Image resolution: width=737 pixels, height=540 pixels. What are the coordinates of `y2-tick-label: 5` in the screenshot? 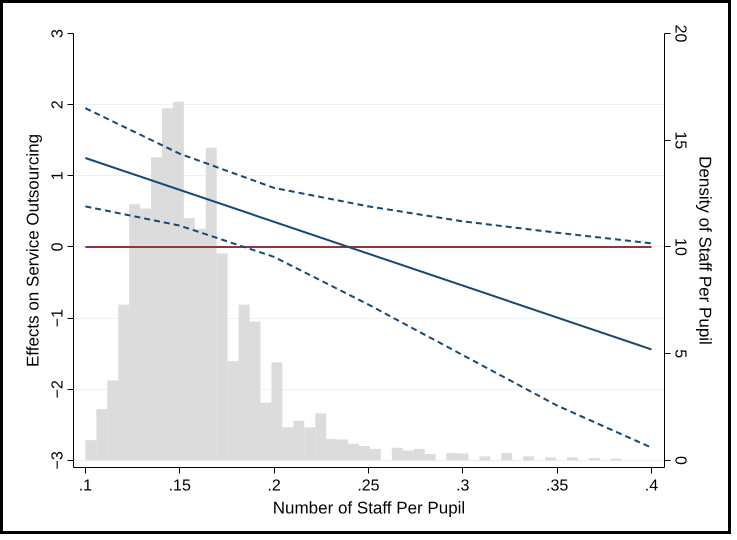 It's located at (680, 353).